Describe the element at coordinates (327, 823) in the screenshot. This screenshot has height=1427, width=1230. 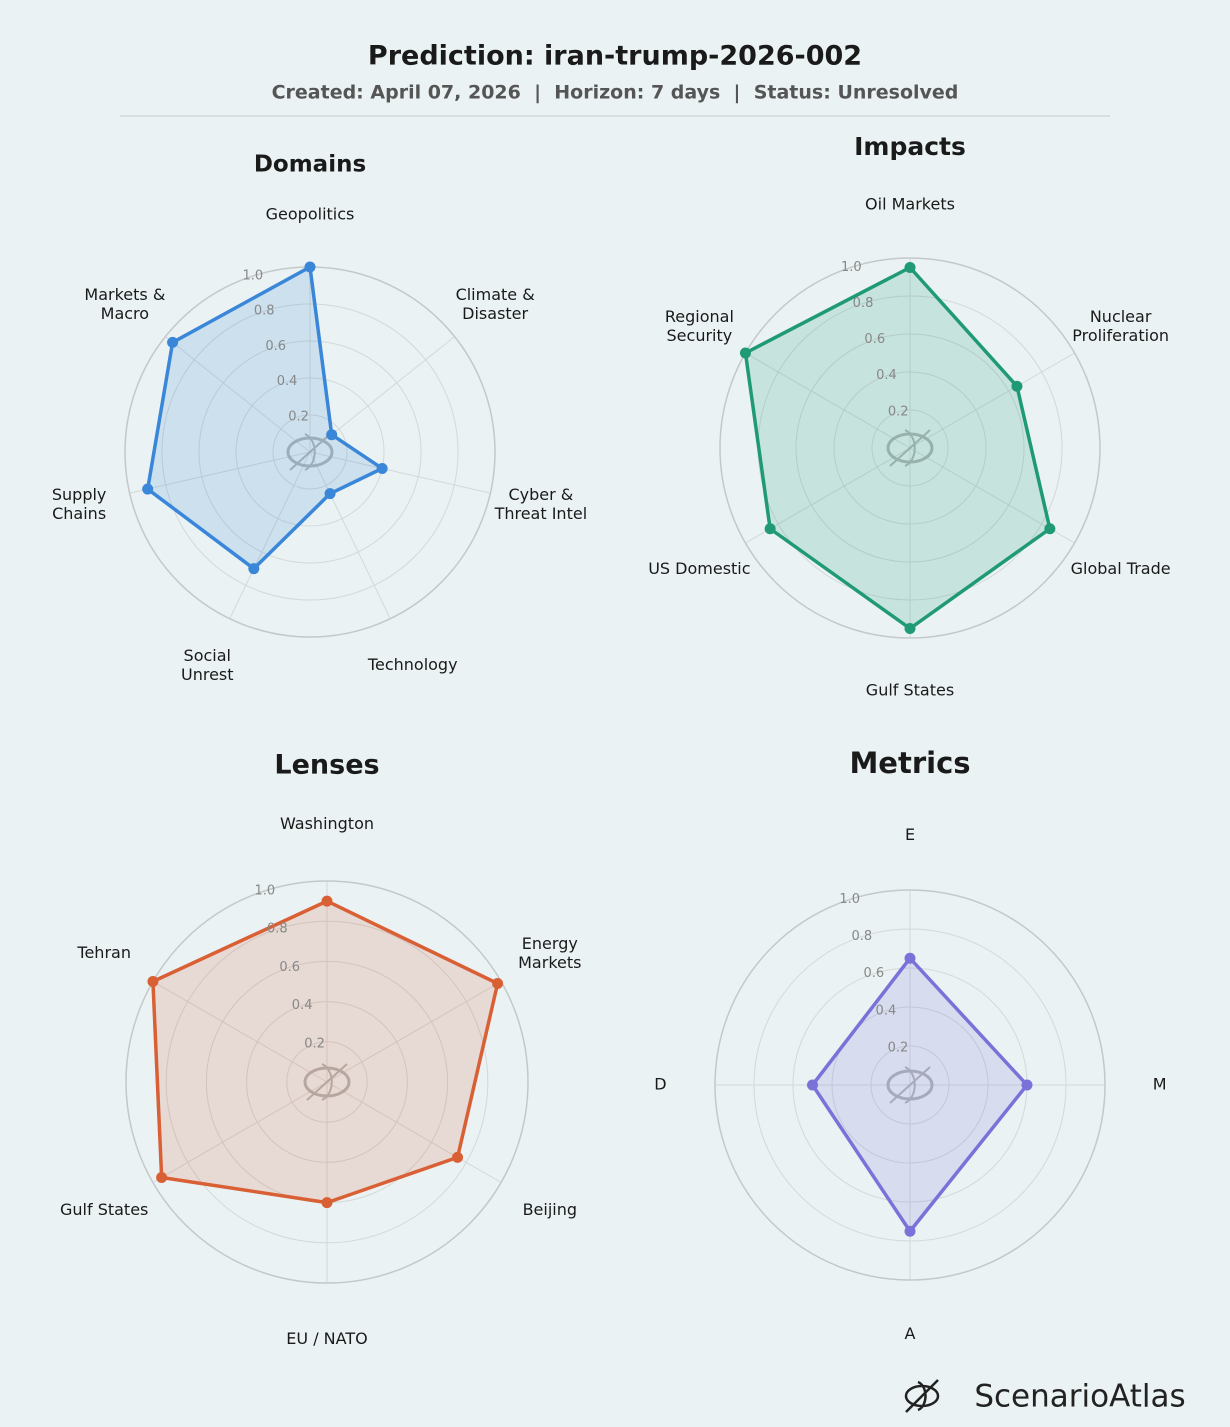
I see `axis-label: Washington` at that location.